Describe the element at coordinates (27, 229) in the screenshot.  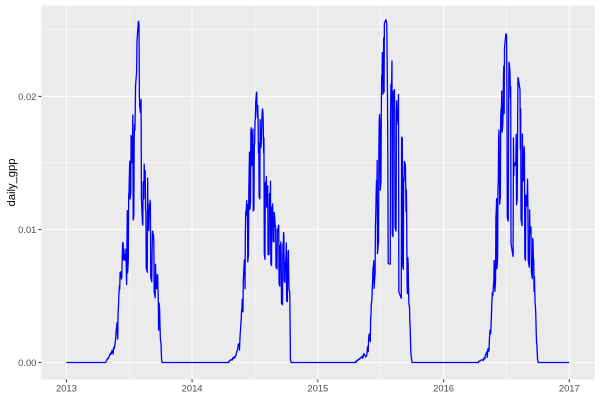
I see `svg-text: 0.01` at that location.